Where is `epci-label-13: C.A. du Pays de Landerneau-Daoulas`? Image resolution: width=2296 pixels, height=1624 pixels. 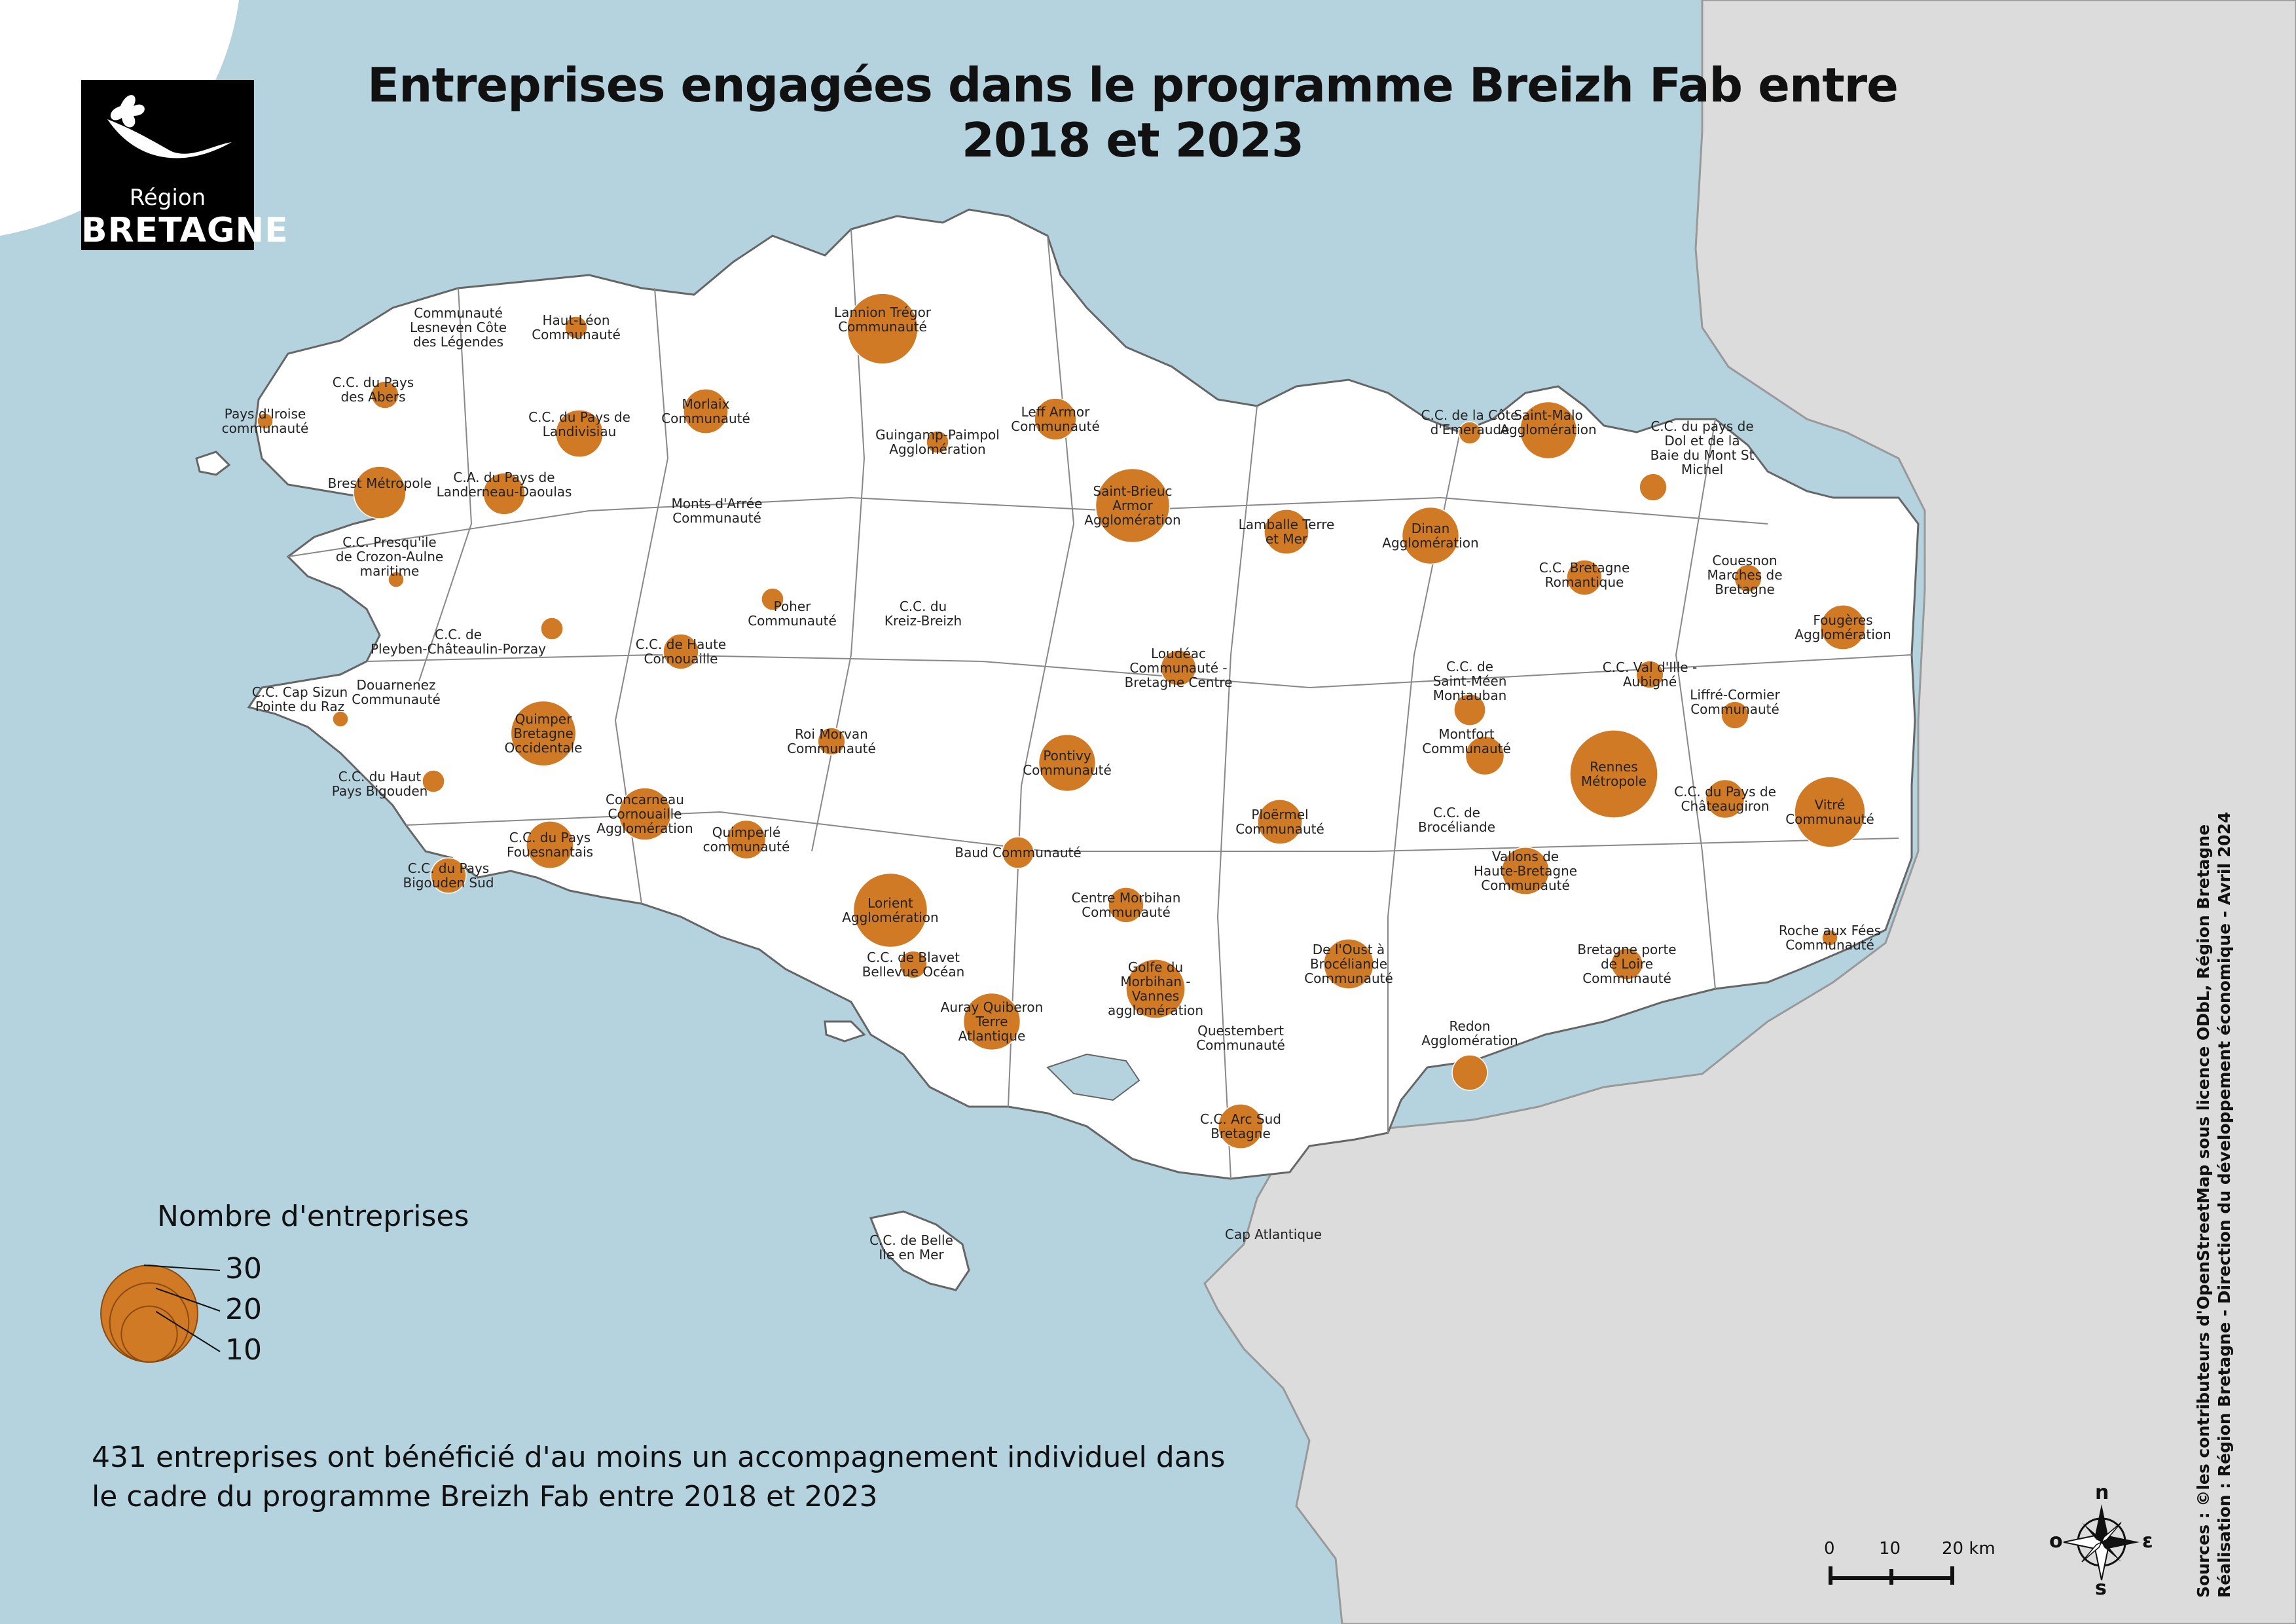 epci-label-13: C.A. du Pays de Landerneau-Daoulas is located at coordinates (504, 485).